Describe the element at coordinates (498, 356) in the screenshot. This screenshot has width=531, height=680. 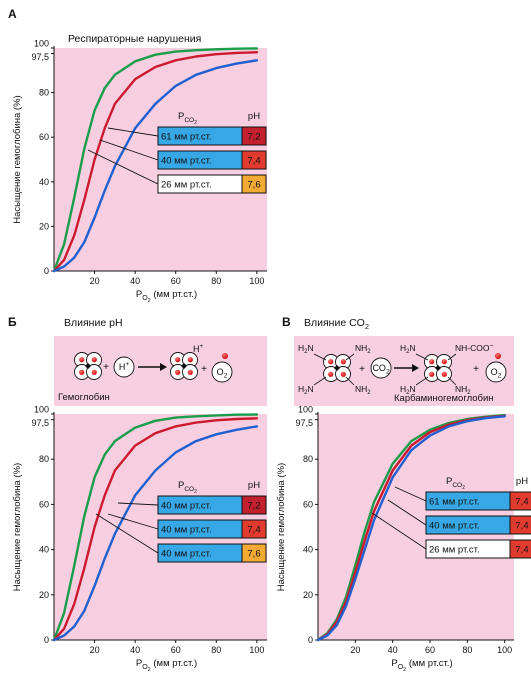
I see `released-heme-dot` at that location.